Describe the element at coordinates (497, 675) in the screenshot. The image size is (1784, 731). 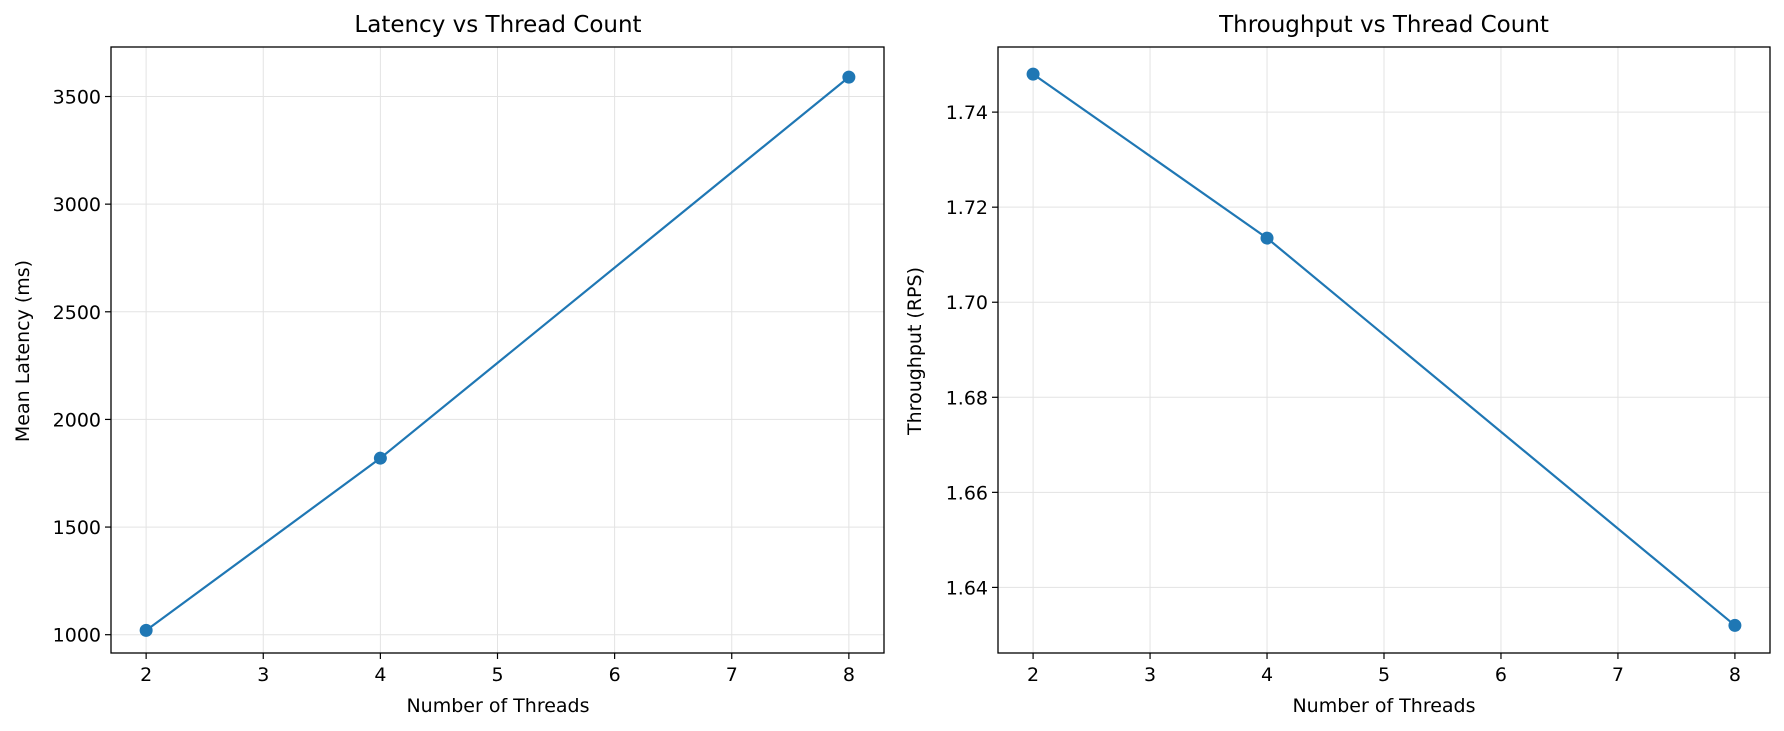
I see `latency-x-tick-label: 5` at that location.